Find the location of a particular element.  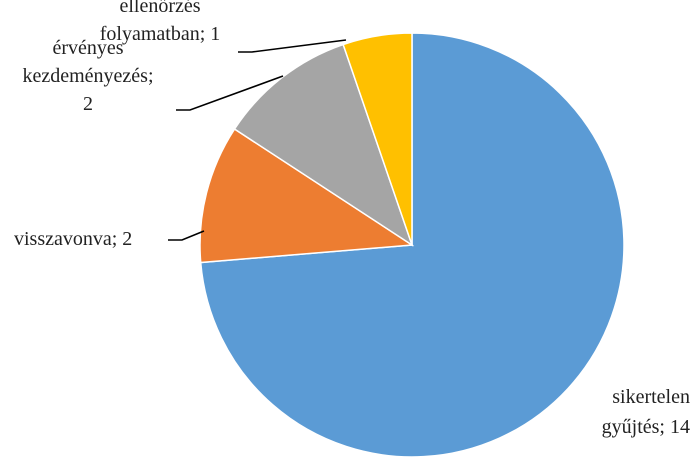

data-label-line: ellenőrzés is located at coordinates (159, 8).